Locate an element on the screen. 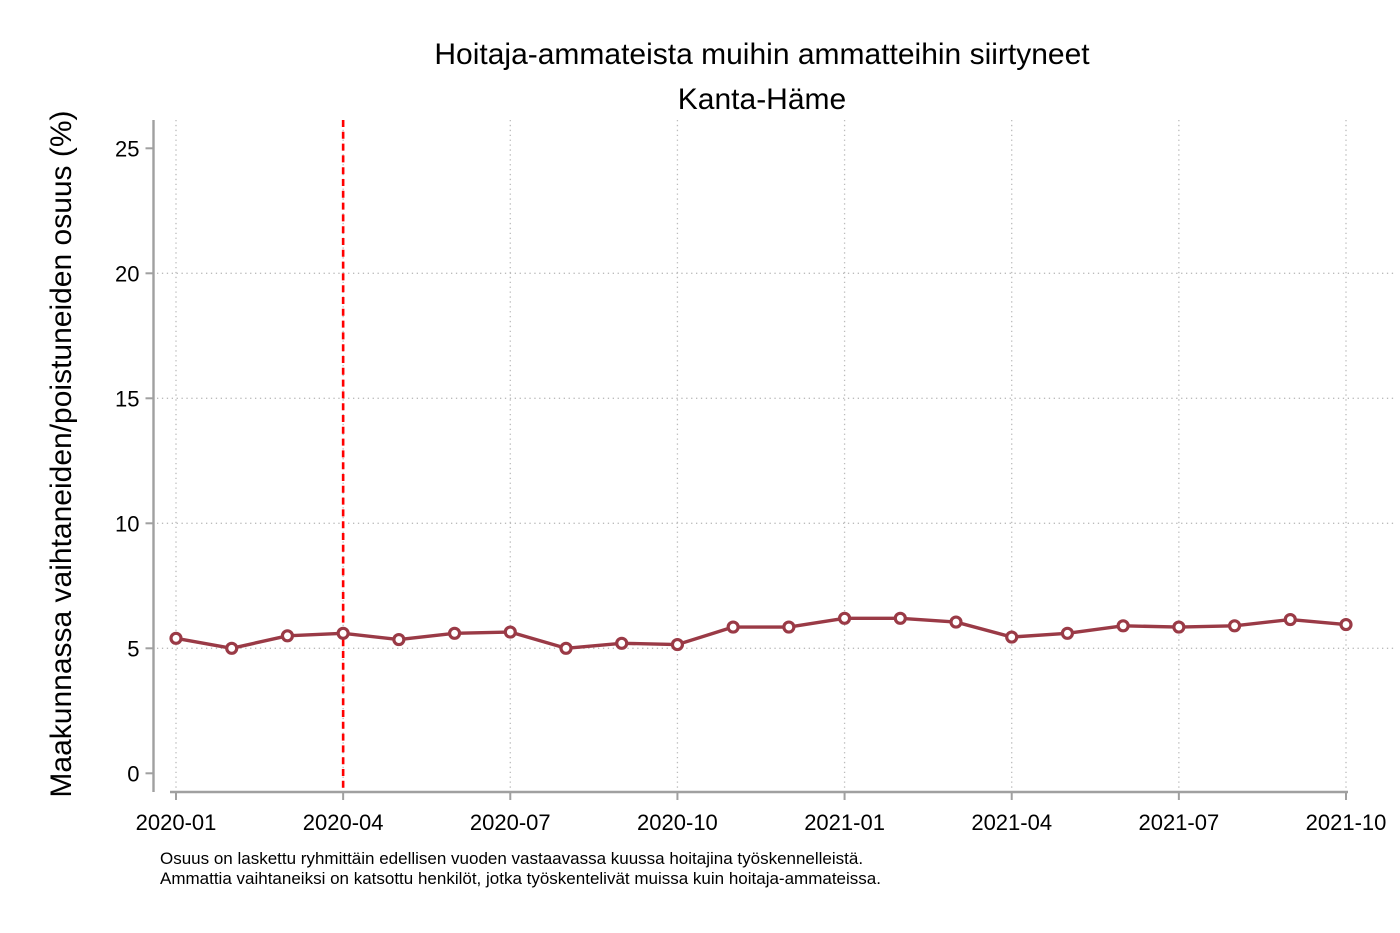 Image resolution: width=1400 pixels, height=933 pixels. x-tick-label: 2021-07 is located at coordinates (1178, 822).